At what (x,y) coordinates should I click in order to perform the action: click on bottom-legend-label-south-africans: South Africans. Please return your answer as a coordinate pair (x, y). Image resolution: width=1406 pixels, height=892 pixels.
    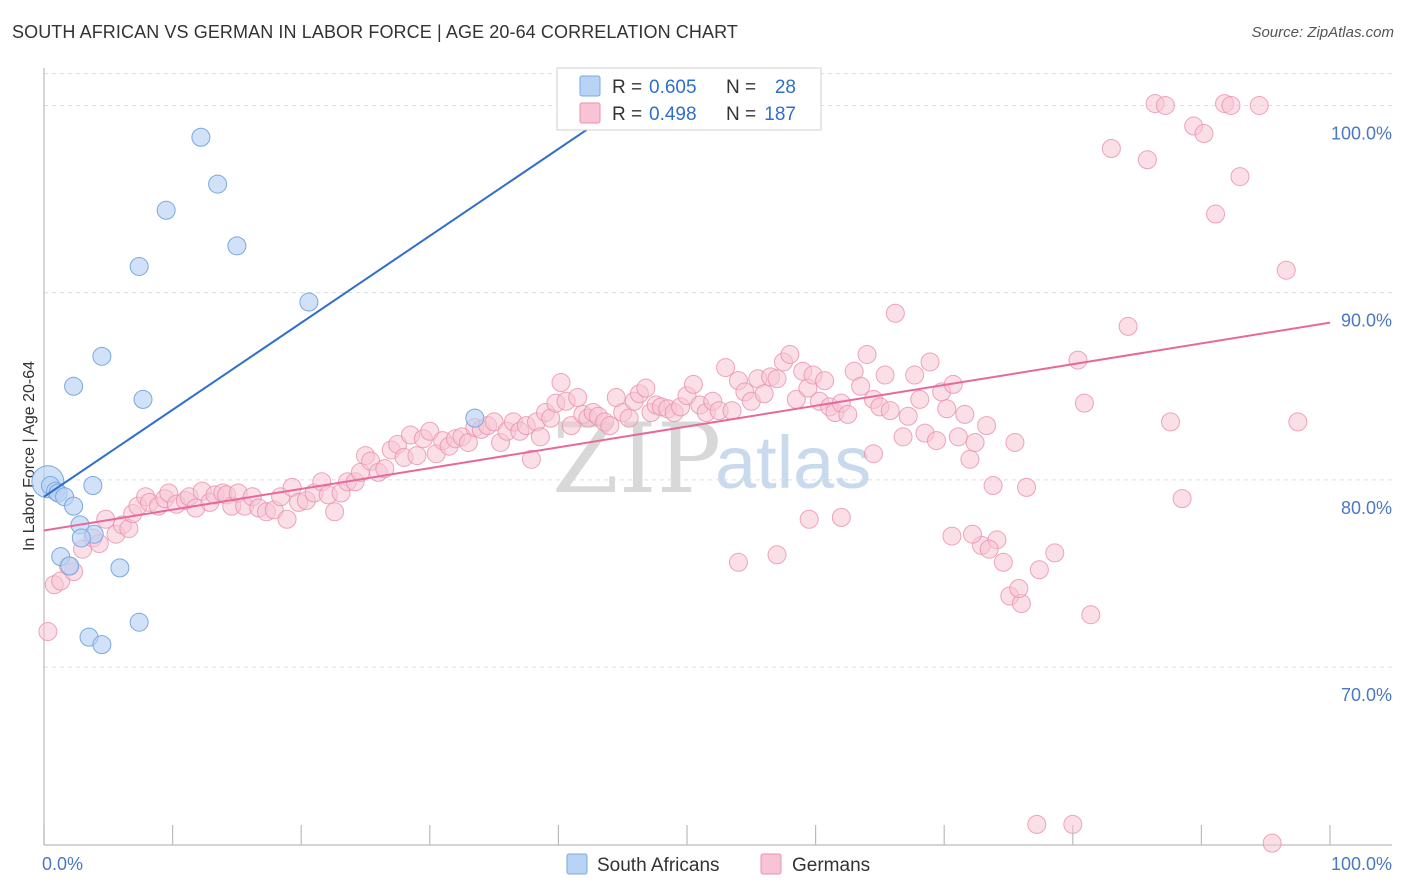
    Looking at the image, I should click on (658, 865).